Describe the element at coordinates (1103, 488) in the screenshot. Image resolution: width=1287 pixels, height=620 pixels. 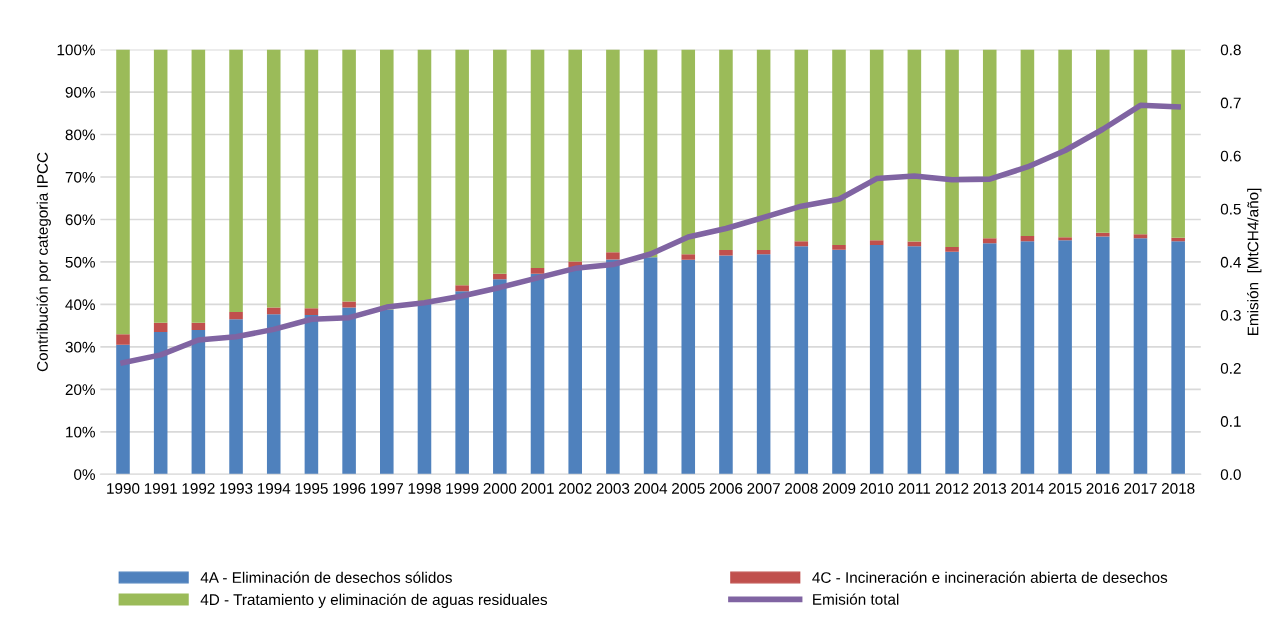
I see `x-tick-label: 2016` at that location.